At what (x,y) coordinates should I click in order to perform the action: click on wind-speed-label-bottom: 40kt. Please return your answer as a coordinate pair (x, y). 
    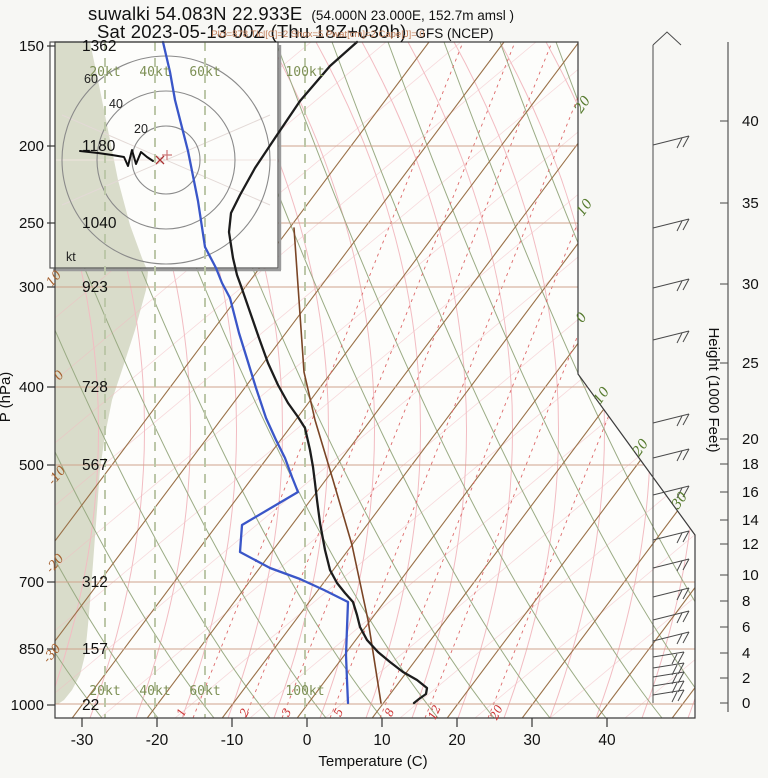
    Looking at the image, I should click on (154, 691).